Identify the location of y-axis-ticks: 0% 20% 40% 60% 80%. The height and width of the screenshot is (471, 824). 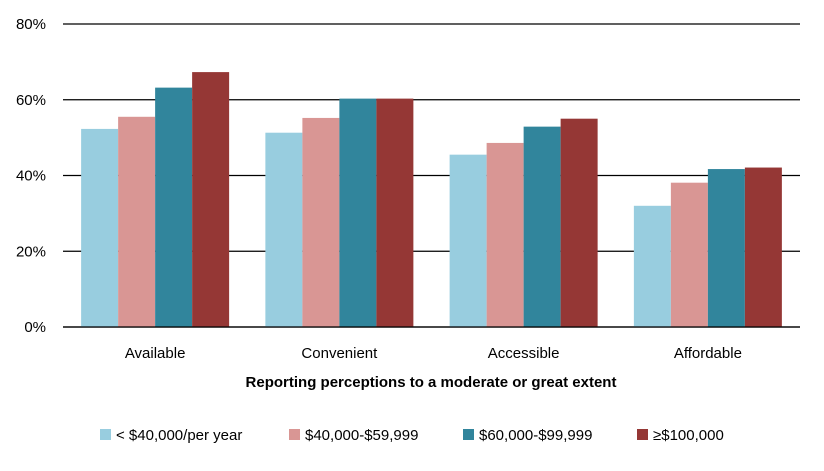
(31, 176).